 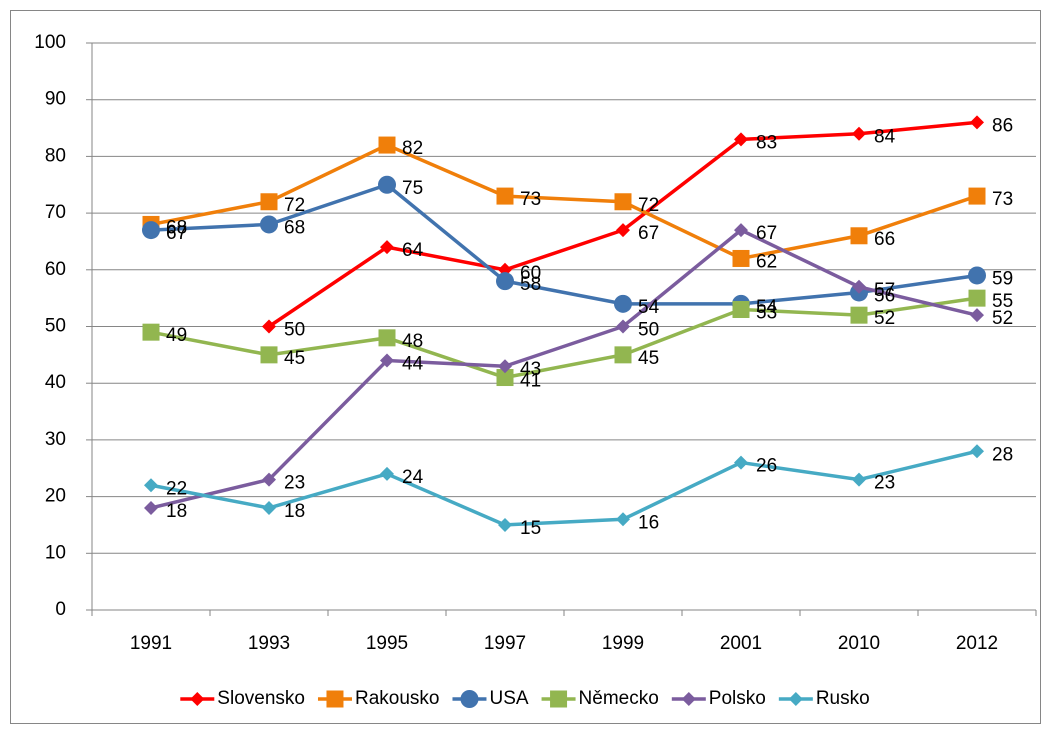 What do you see at coordinates (387, 643) in the screenshot?
I see `x-tick-label: 1995` at bounding box center [387, 643].